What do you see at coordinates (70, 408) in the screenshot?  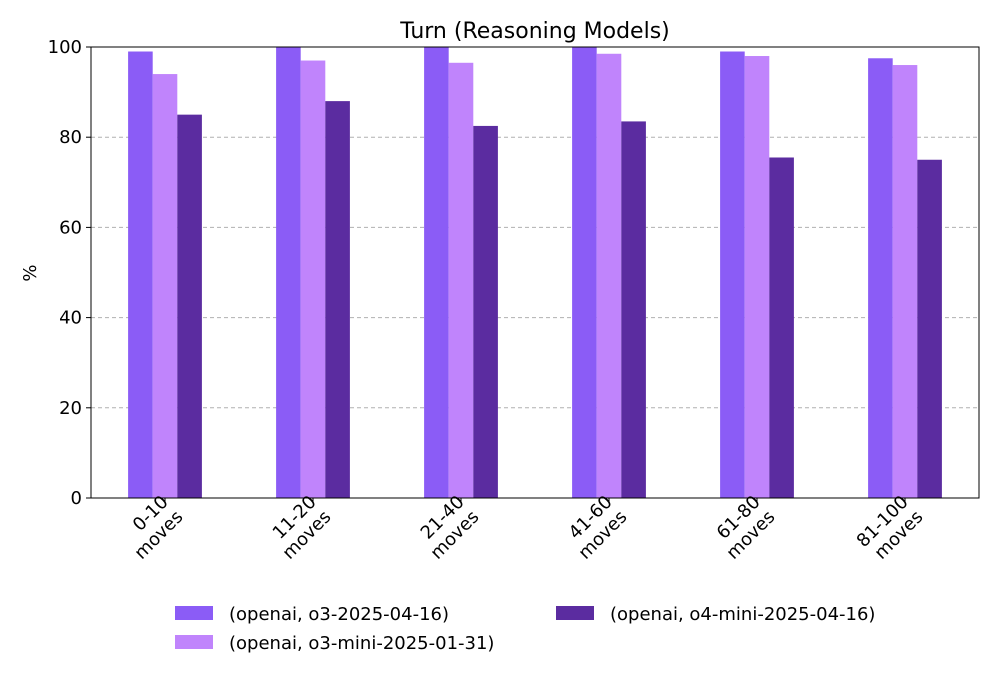 I see `y-tick-label: 20` at bounding box center [70, 408].